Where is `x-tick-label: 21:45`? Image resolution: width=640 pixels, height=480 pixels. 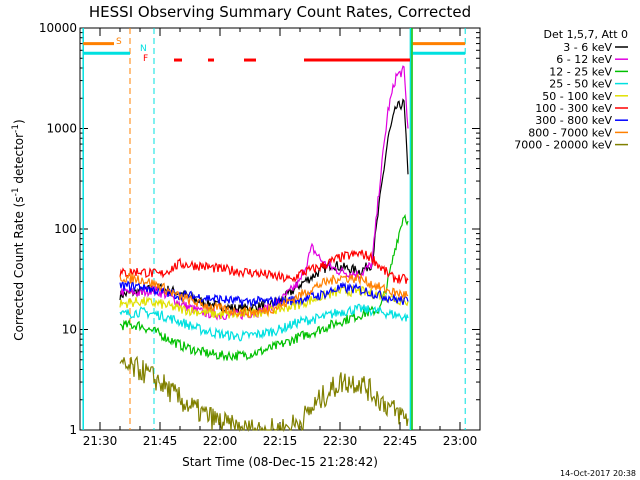
x-tick-label: 21:45 is located at coordinates (160, 441).